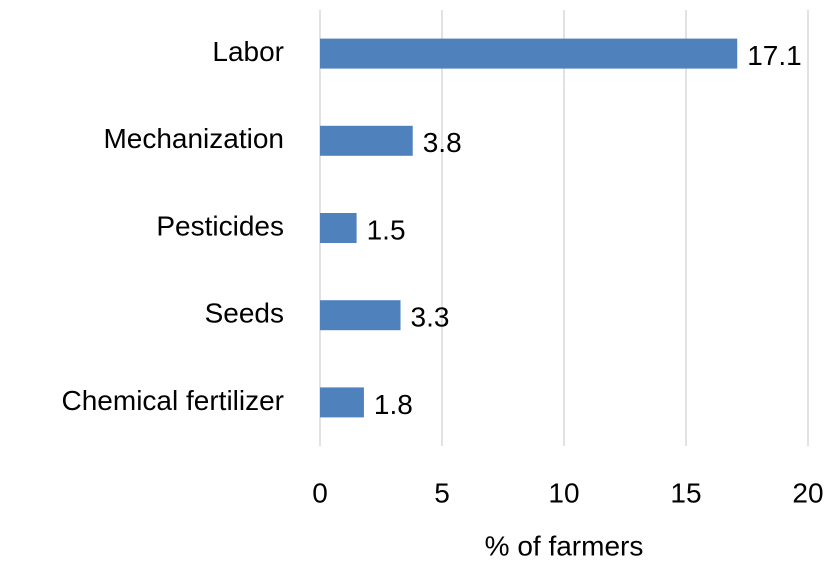 The height and width of the screenshot is (563, 827). Describe the element at coordinates (248, 51) in the screenshot. I see `y-tick-label: Labor` at that location.